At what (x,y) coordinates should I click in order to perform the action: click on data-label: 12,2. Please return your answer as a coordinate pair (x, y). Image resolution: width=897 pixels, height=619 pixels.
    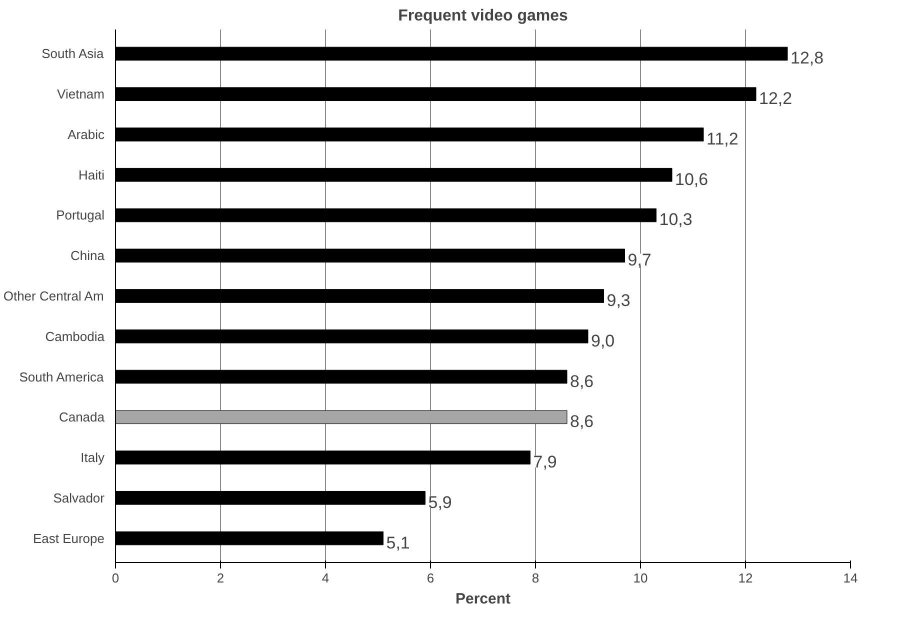
    Looking at the image, I should click on (775, 98).